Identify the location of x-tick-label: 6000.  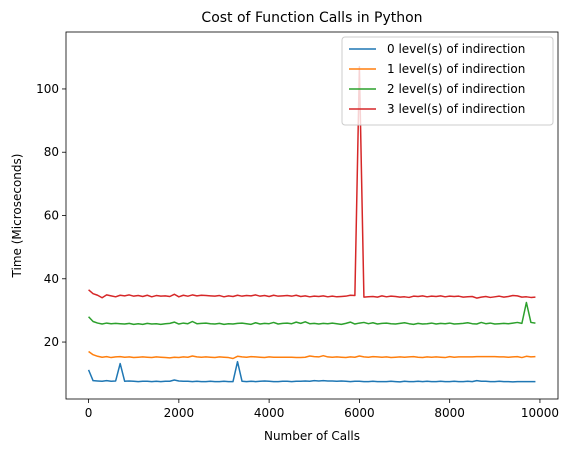
(359, 413).